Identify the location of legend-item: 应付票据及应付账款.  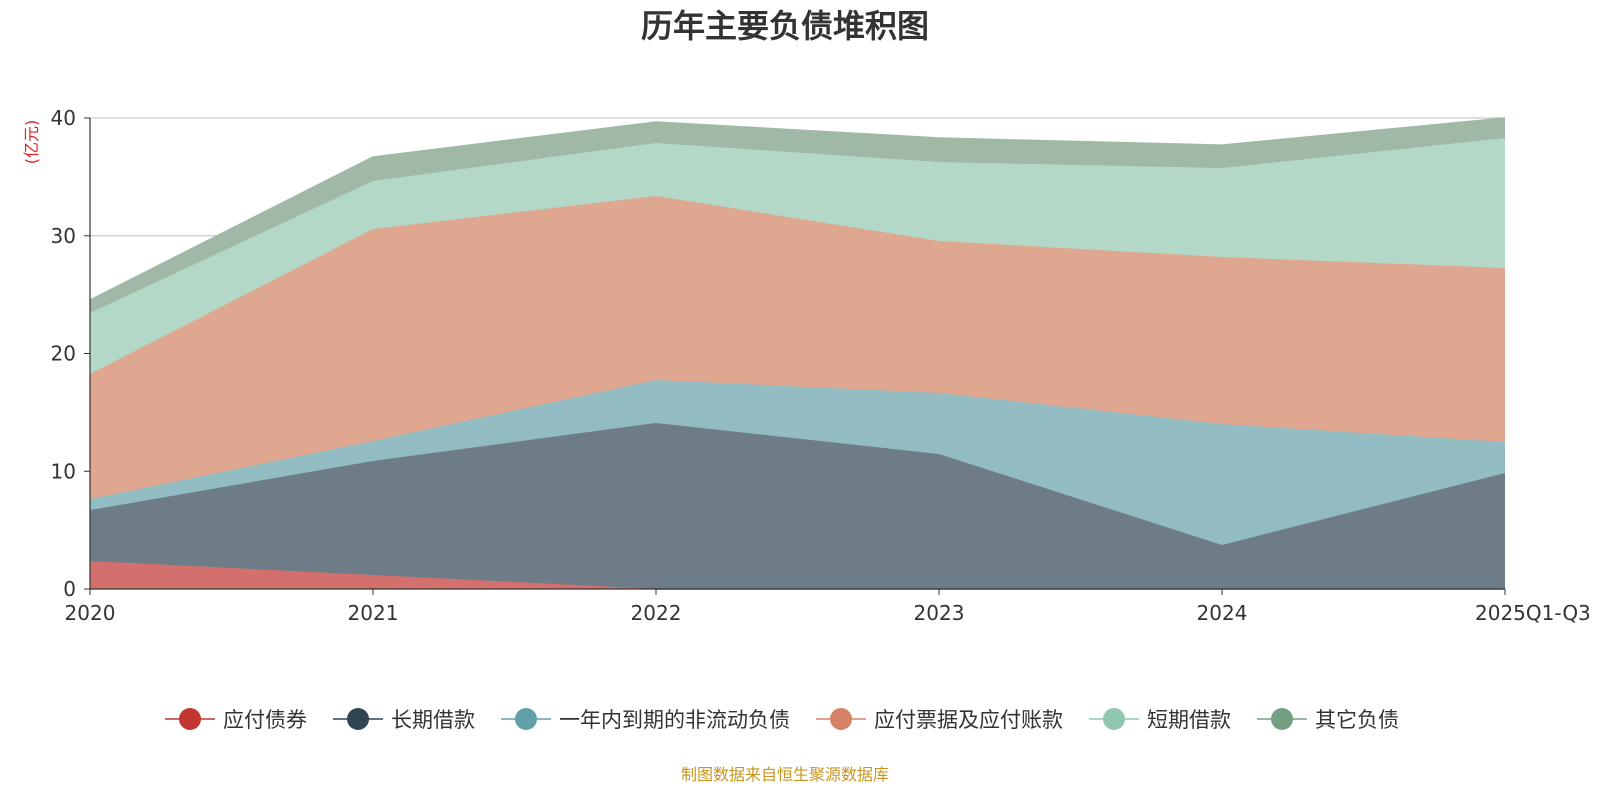
(939, 720).